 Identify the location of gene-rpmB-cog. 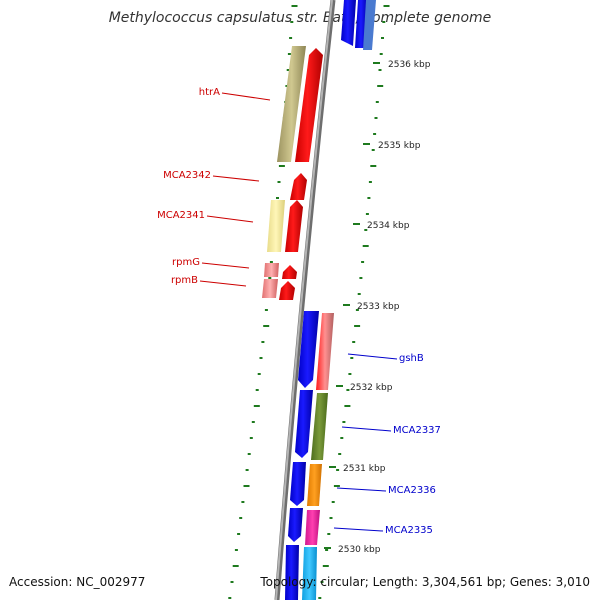
(270, 288).